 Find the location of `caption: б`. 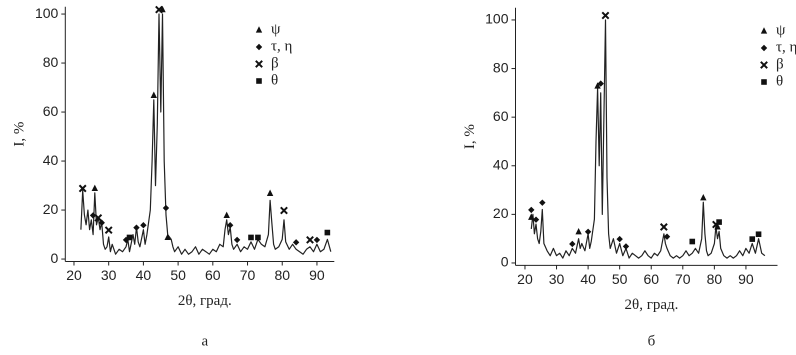

caption: б is located at coordinates (652, 341).